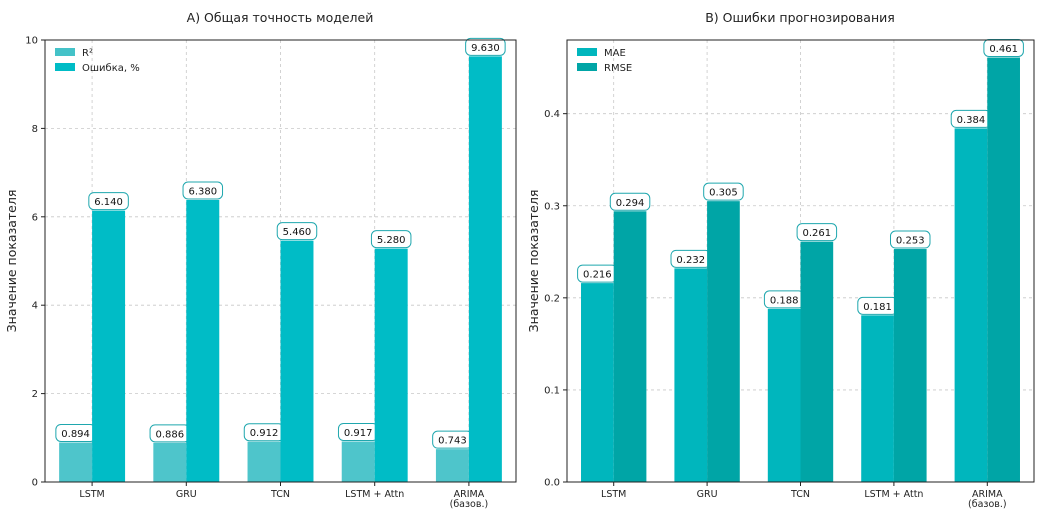 The image size is (1042, 521). Describe the element at coordinates (35, 483) in the screenshot. I see `y-tick-label: 0` at that location.